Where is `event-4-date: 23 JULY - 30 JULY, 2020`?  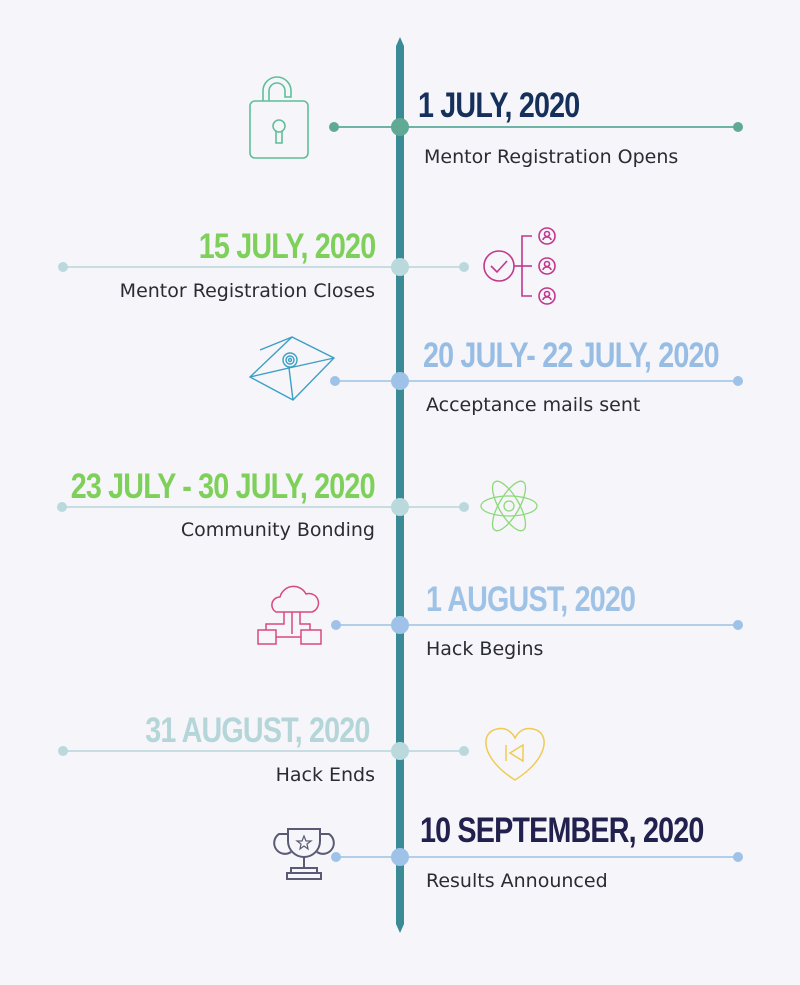 event-4-date: 23 JULY - 30 JULY, 2020 is located at coordinates (223, 486).